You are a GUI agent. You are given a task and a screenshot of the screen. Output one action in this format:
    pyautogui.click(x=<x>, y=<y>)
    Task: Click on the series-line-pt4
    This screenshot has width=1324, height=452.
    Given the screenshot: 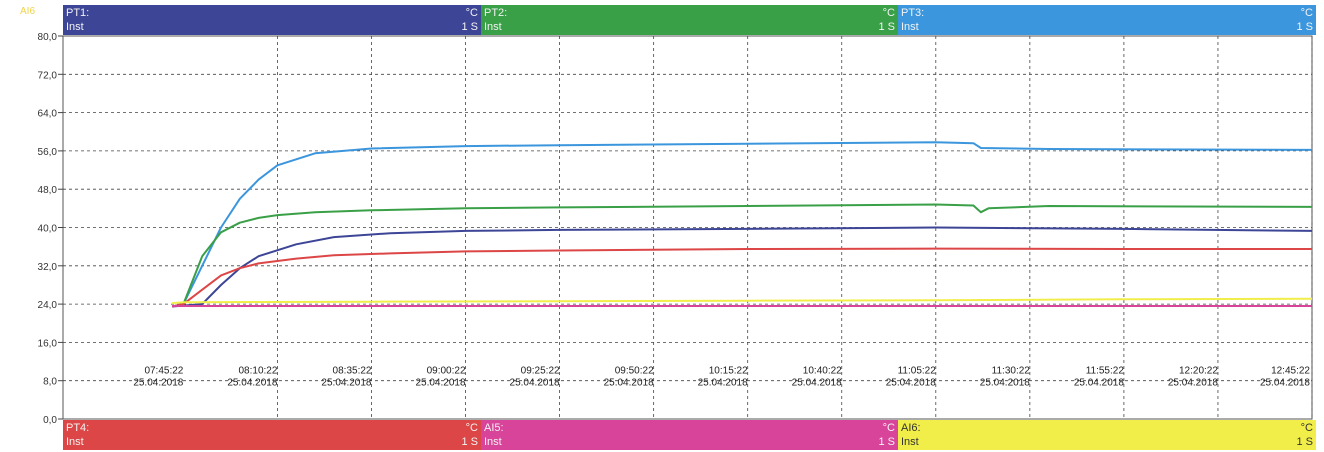 What is the action you would take?
    pyautogui.click(x=741, y=277)
    